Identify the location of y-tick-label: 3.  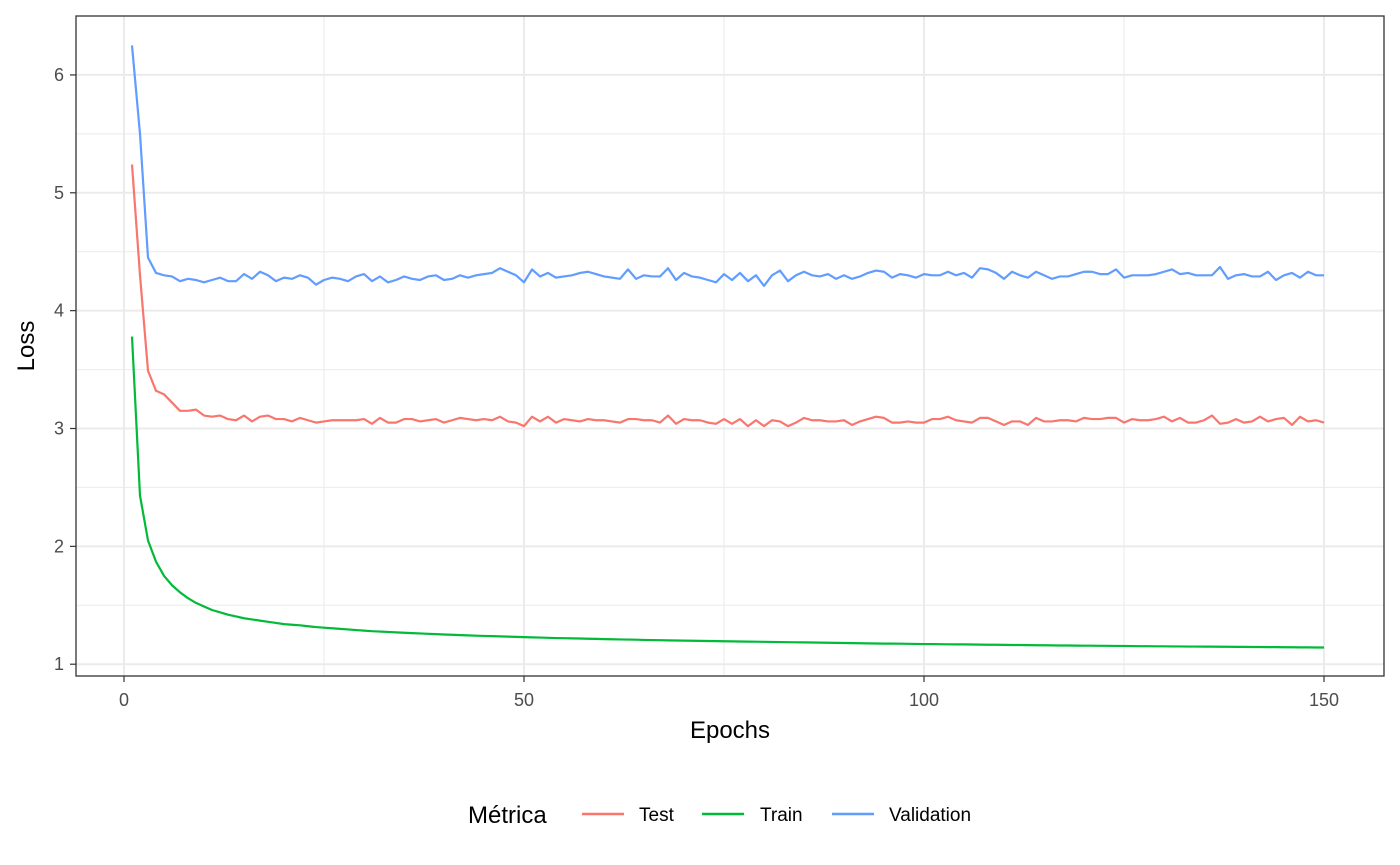
(59, 429).